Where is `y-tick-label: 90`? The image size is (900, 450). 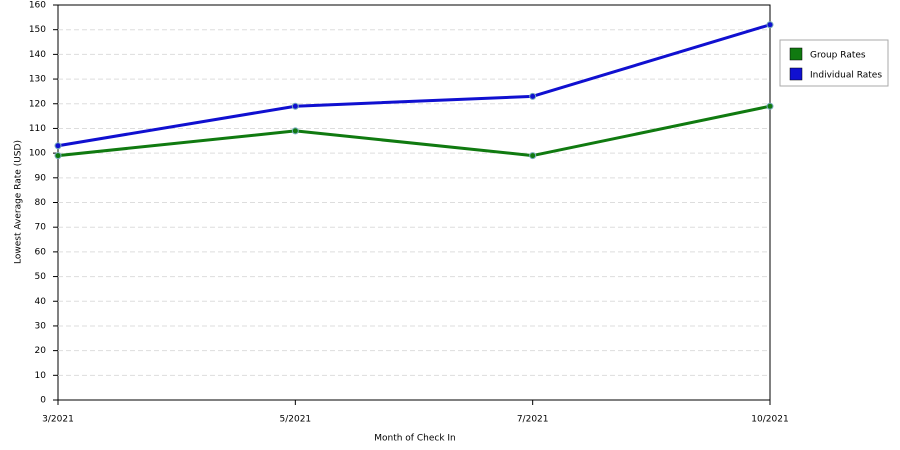 y-tick-label: 90 is located at coordinates (41, 178).